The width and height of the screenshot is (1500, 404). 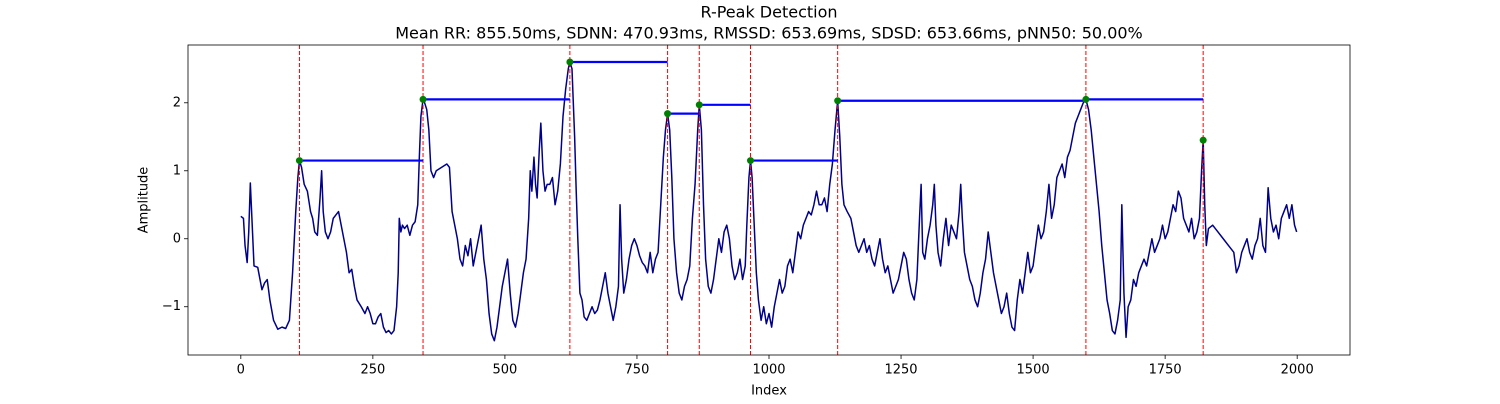 What do you see at coordinates (1165, 370) in the screenshot?
I see `x-tick-label: 1750` at bounding box center [1165, 370].